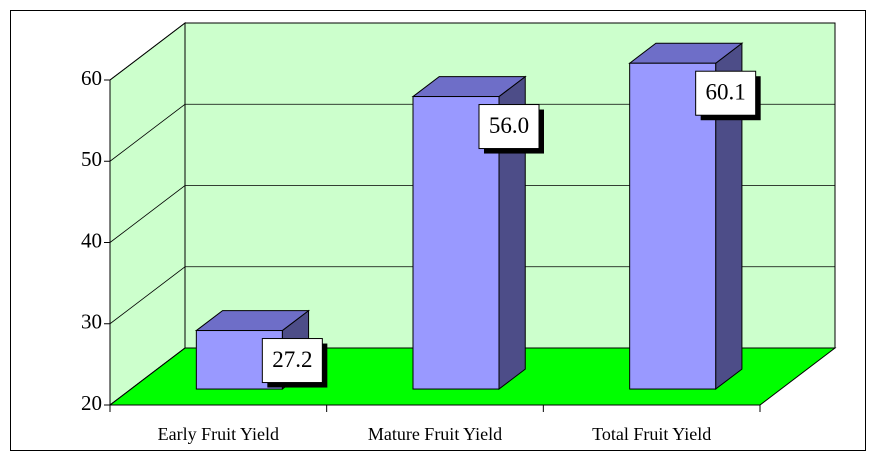 This screenshot has width=876, height=452. I want to click on value-label: 27.2, so click(292, 359).